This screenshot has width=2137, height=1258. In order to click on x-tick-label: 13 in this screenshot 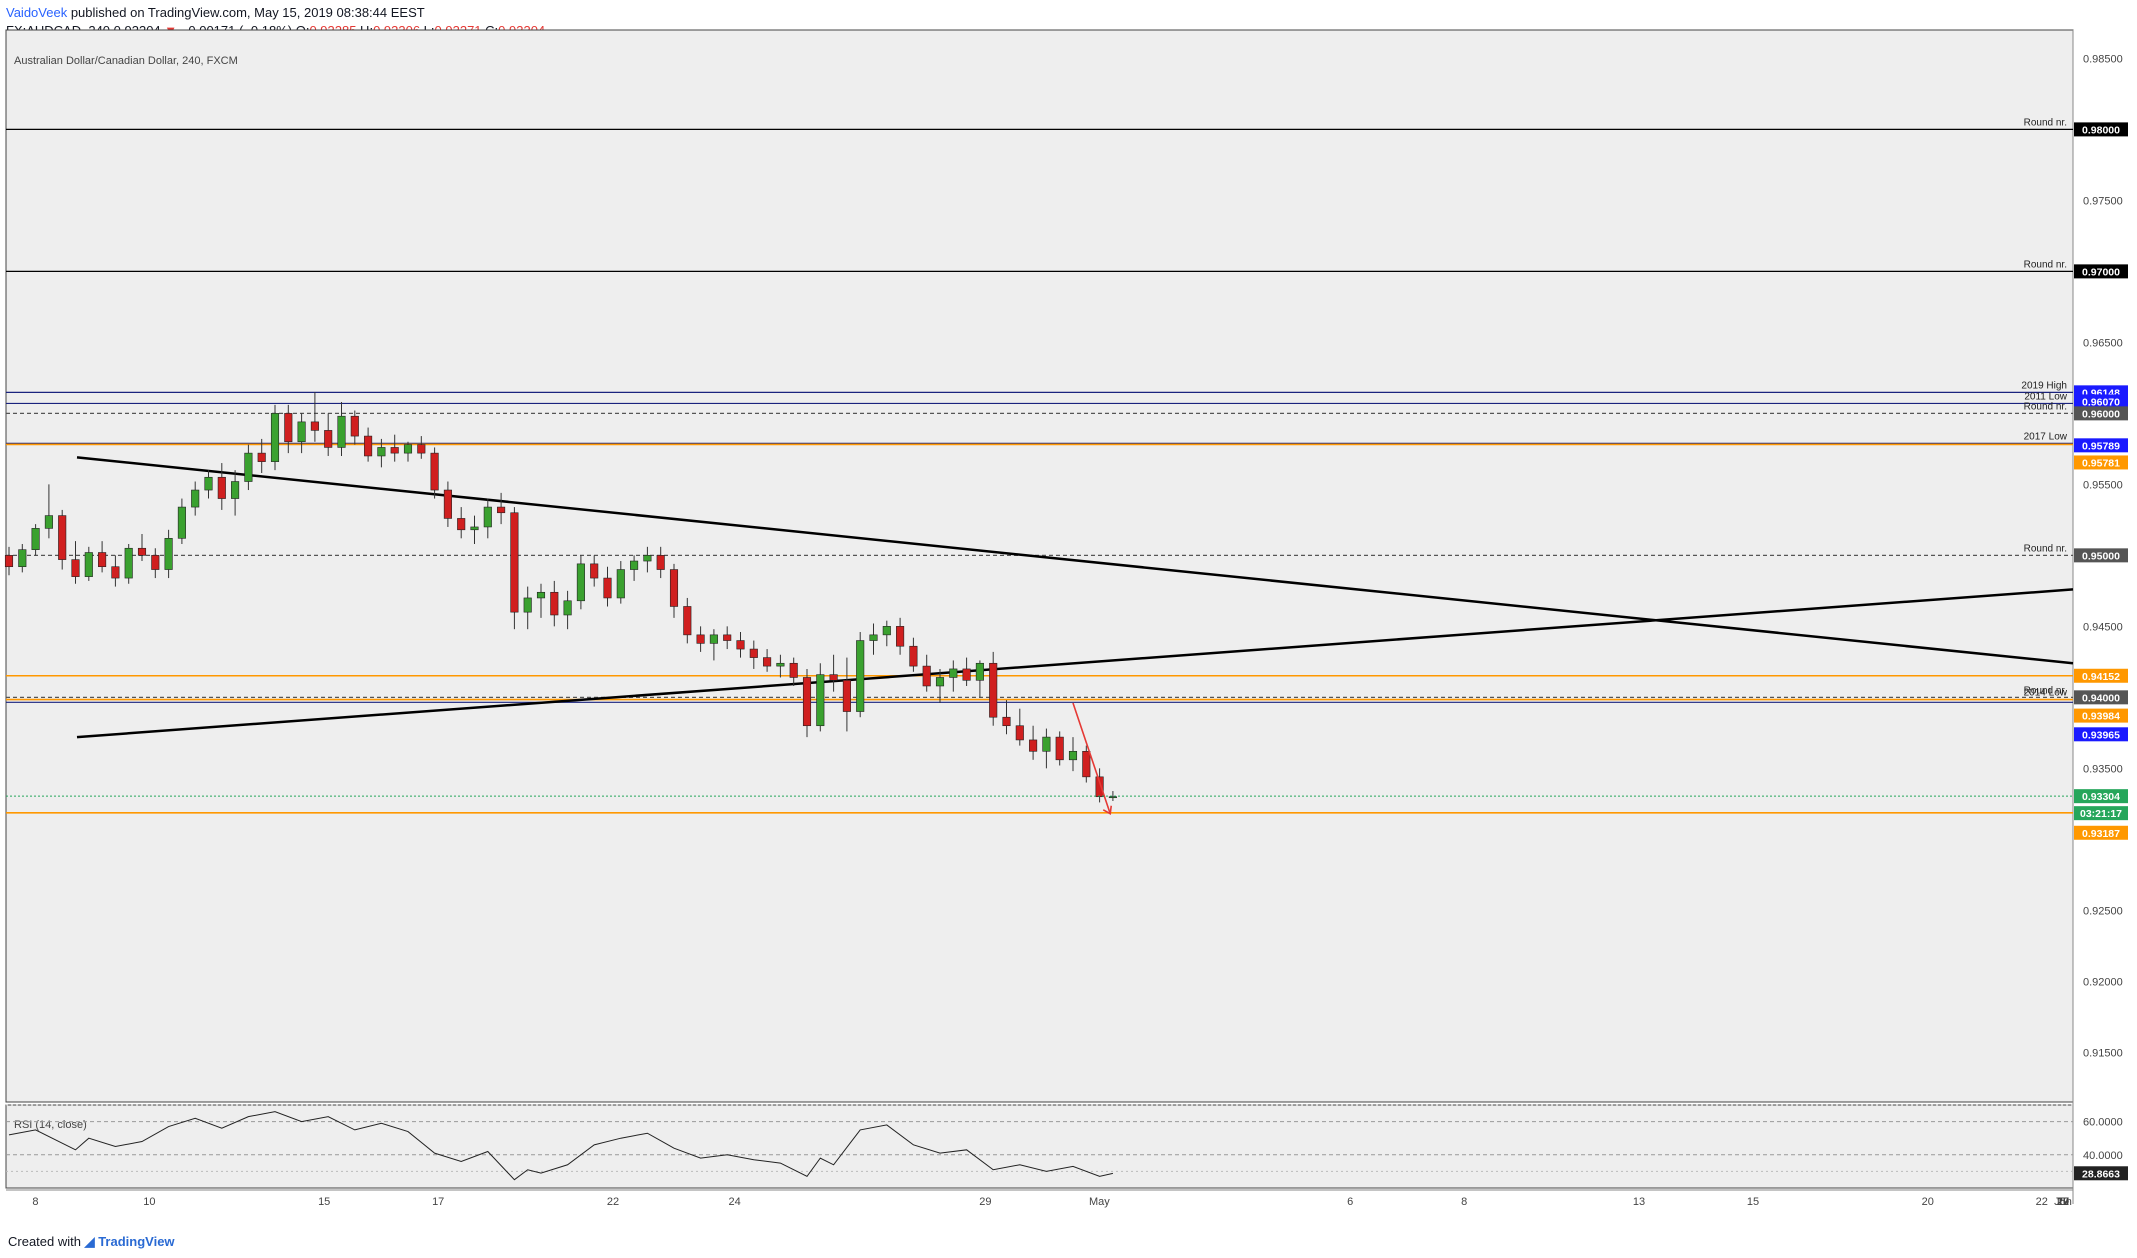, I will do `click(1639, 1202)`.